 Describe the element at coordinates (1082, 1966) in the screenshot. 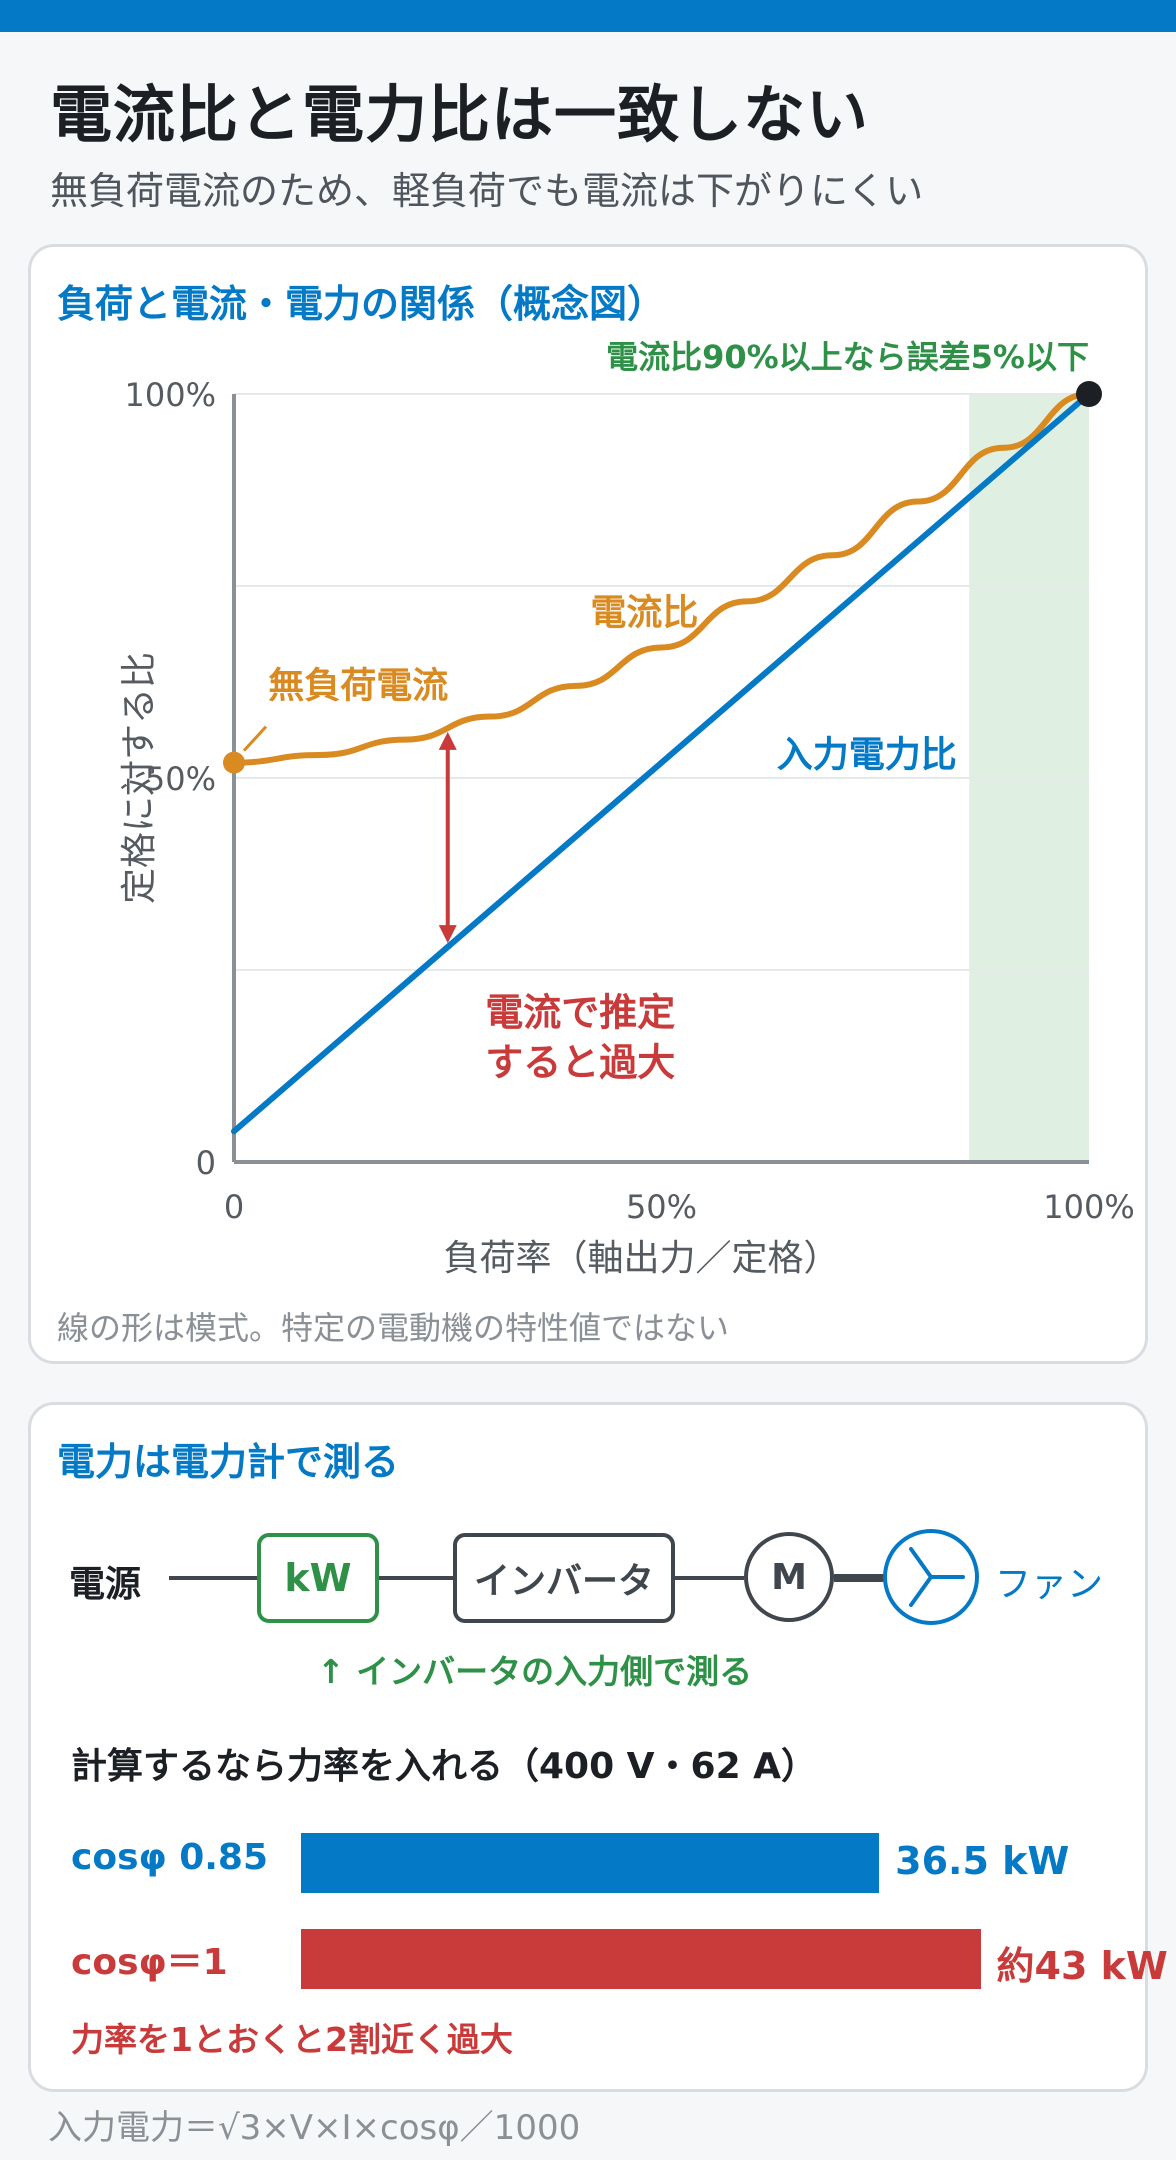

I see `bar-value-pf1: 約43 kW` at that location.